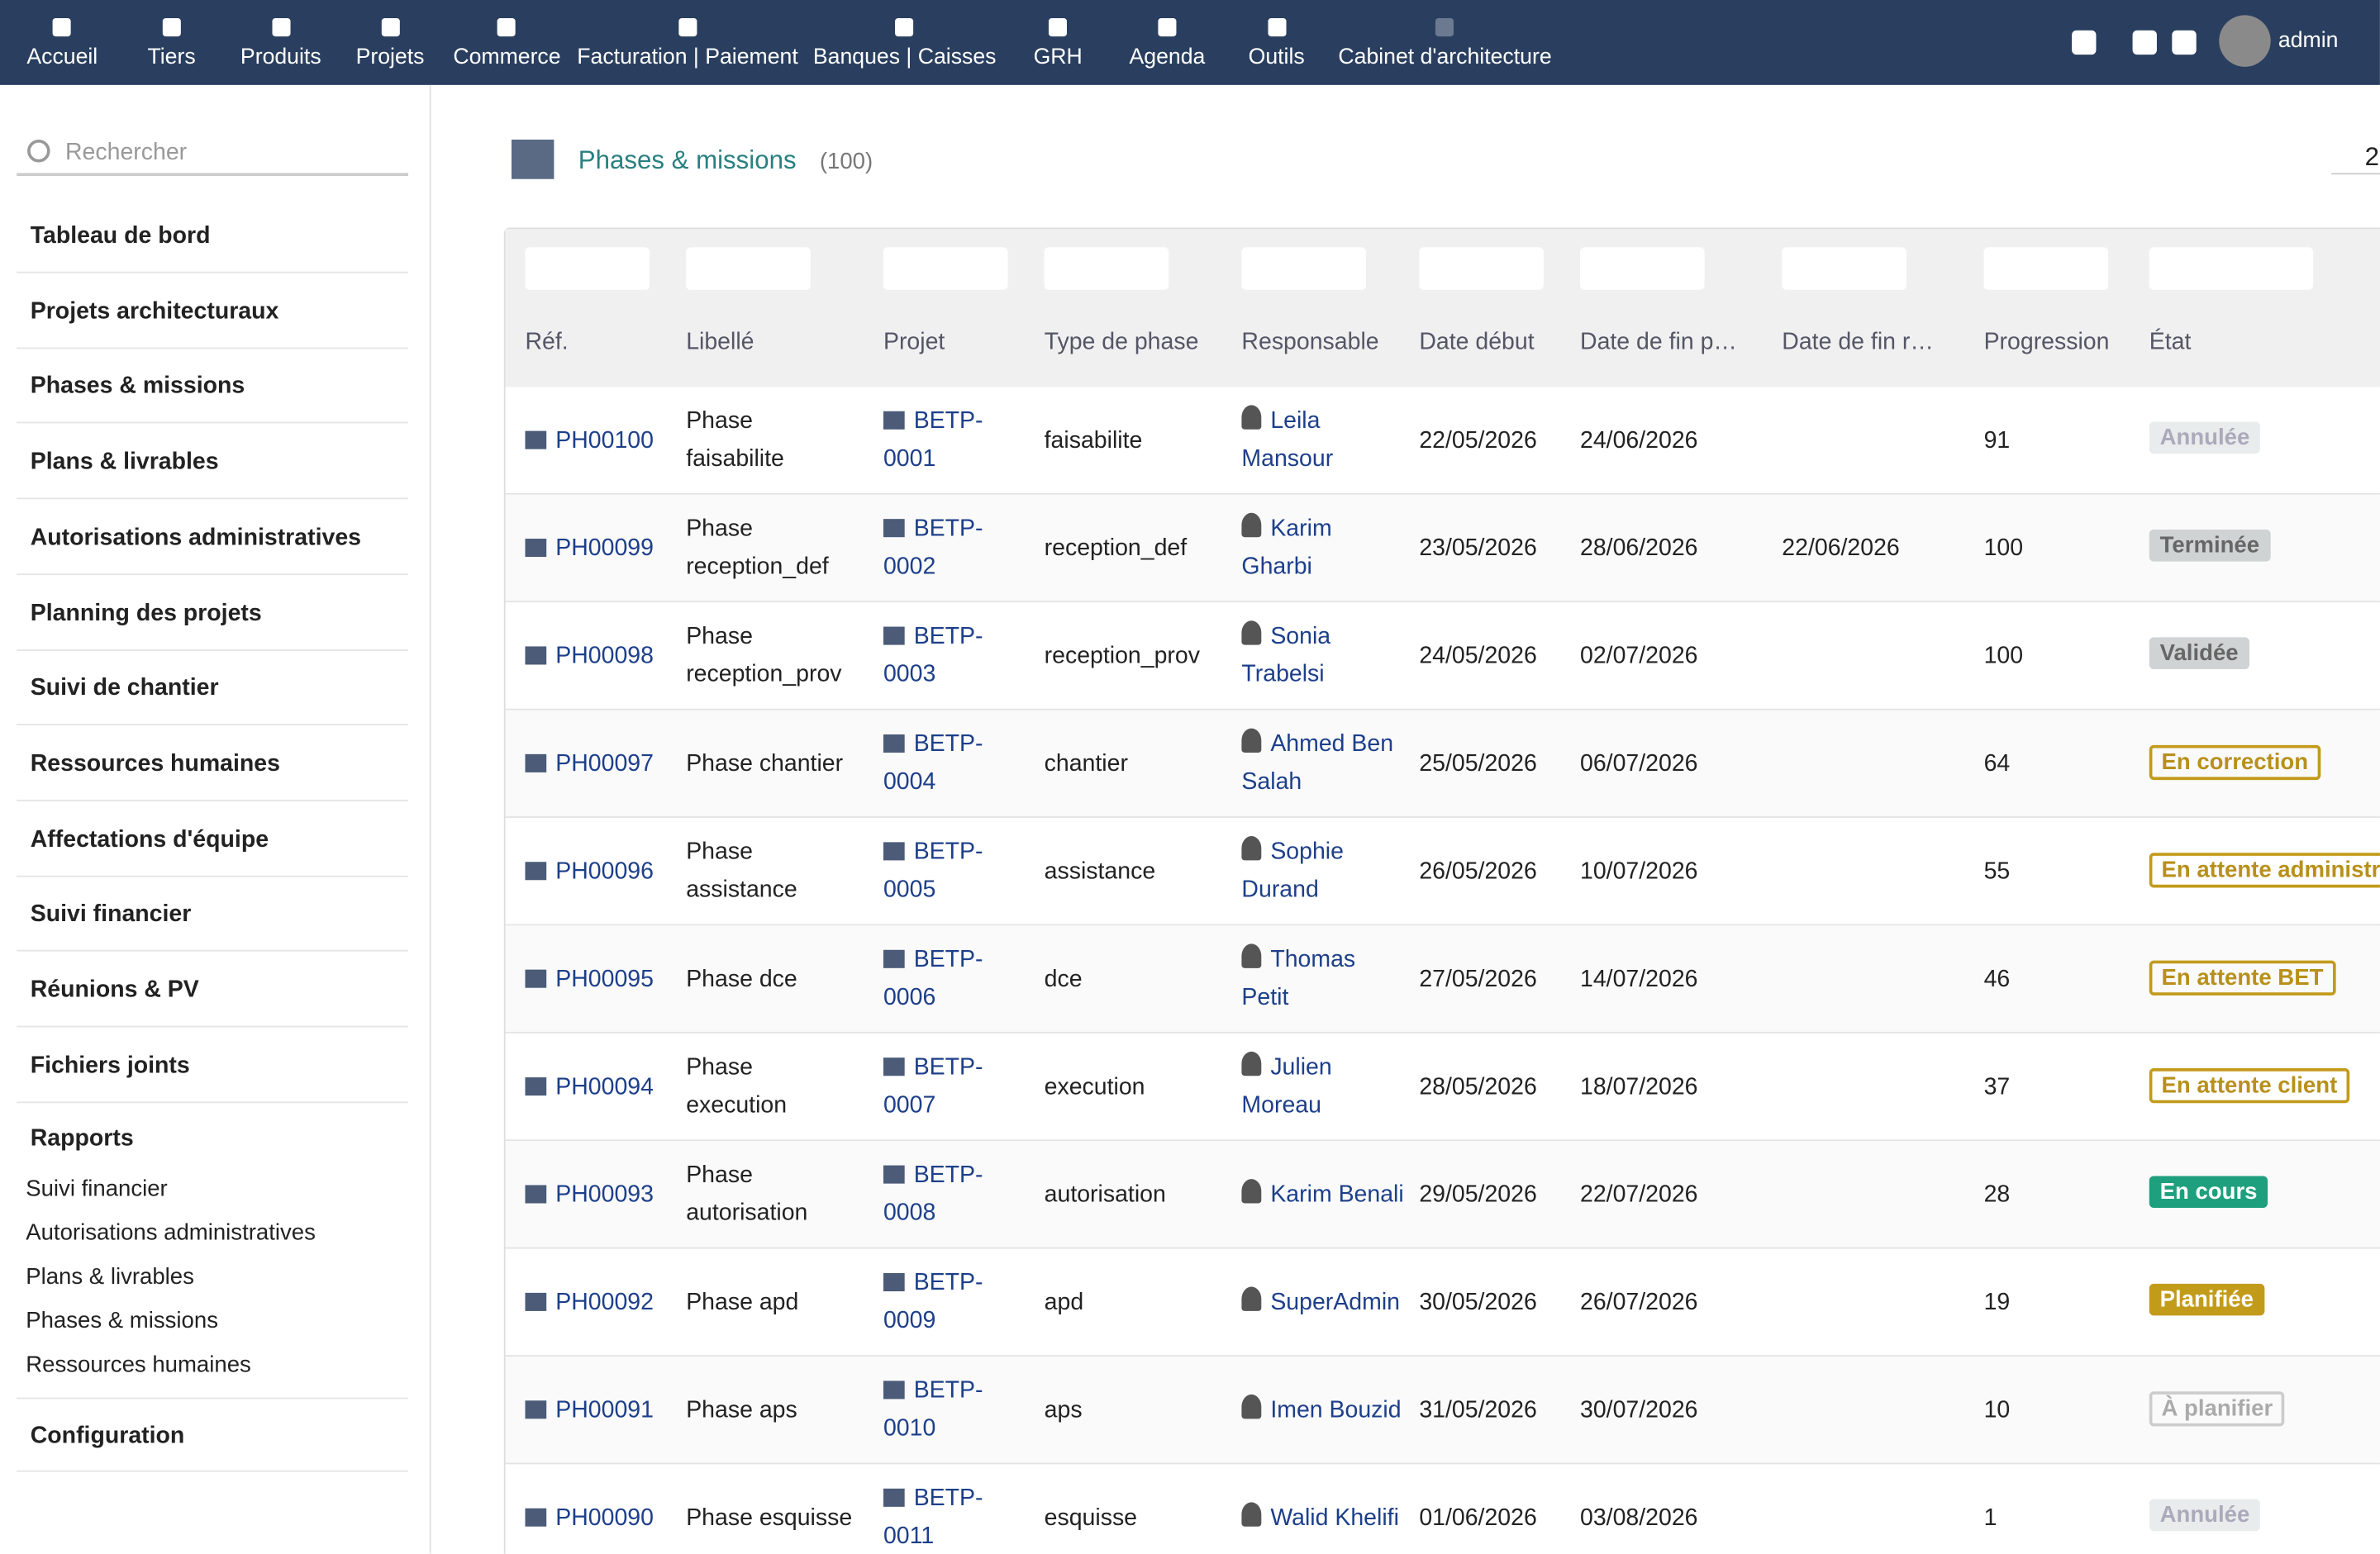  Describe the element at coordinates (933, 440) in the screenshot. I see `link-text: BETP-0001` at that location.